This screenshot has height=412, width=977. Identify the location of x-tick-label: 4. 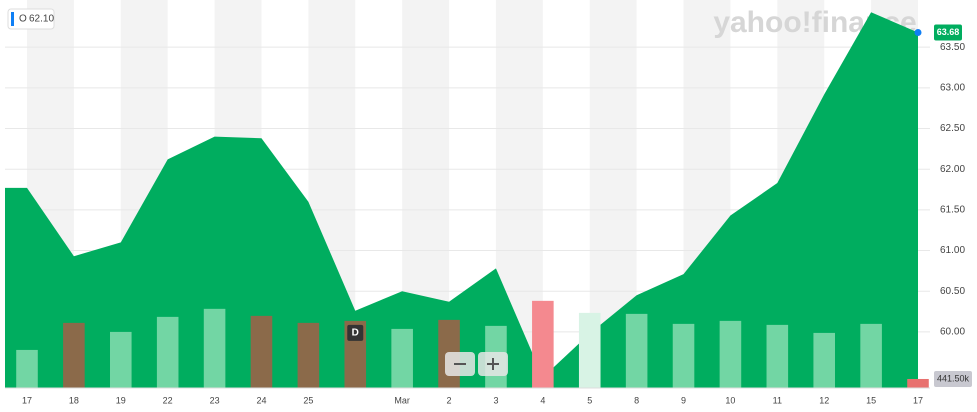
(542, 400).